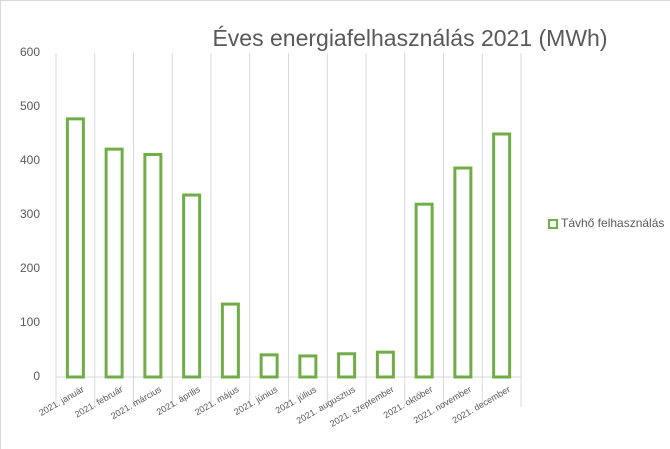 The image size is (670, 449). What do you see at coordinates (30, 322) in the screenshot?
I see `y-tick-label: 100` at bounding box center [30, 322].